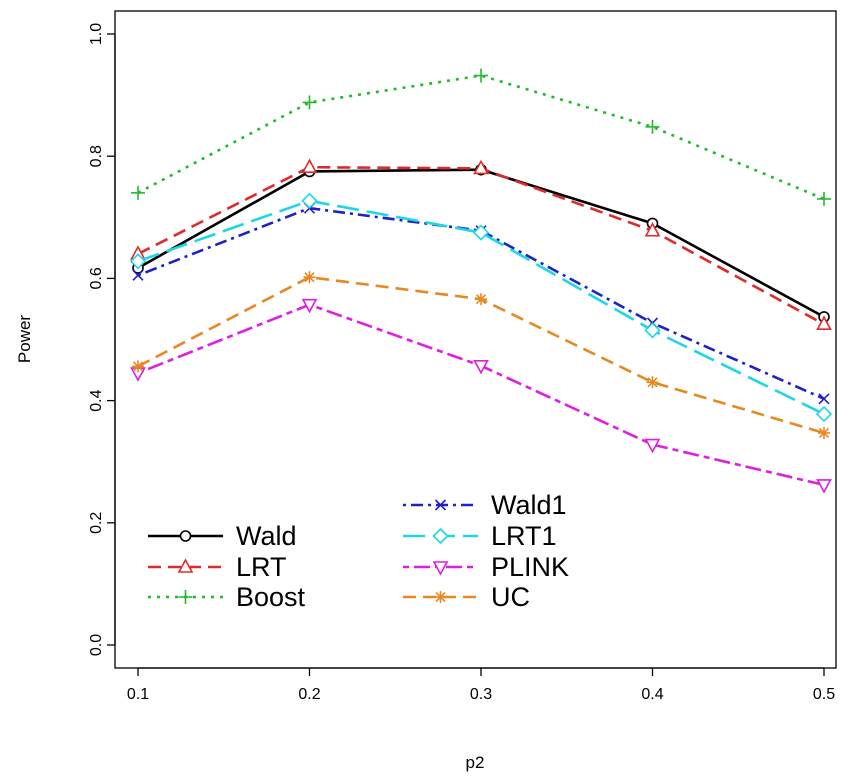 Image resolution: width=843 pixels, height=779 pixels. What do you see at coordinates (485, 505) in the screenshot?
I see `legend-item-wald1: Wald1` at bounding box center [485, 505].